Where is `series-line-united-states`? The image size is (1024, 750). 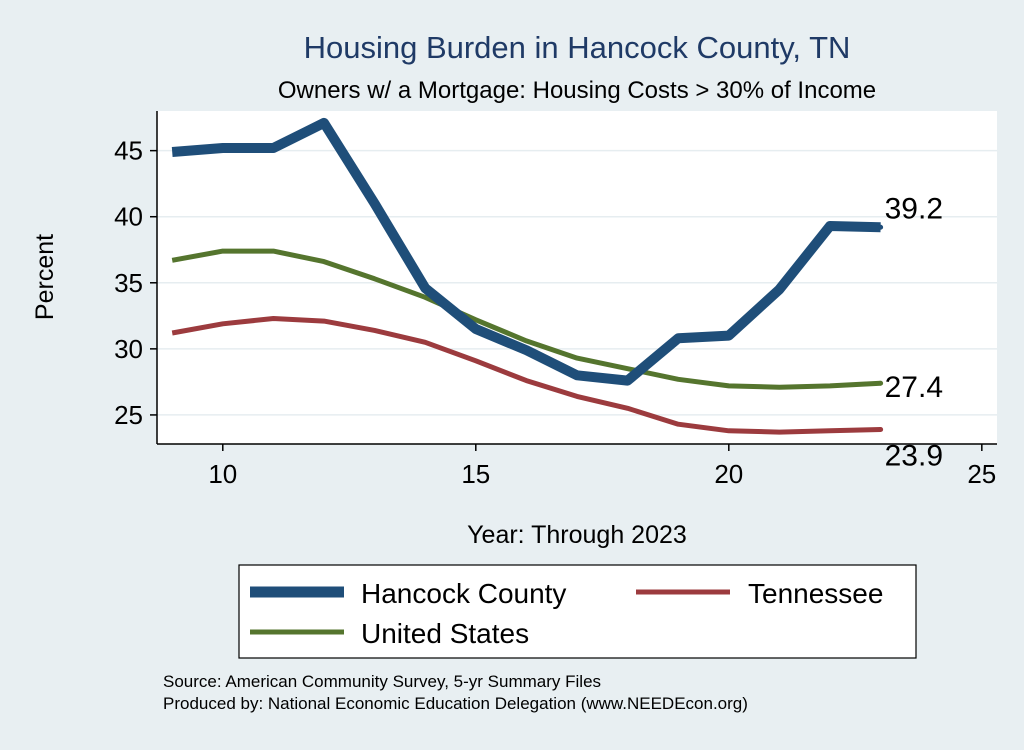 series-line-united-states is located at coordinates (526, 319).